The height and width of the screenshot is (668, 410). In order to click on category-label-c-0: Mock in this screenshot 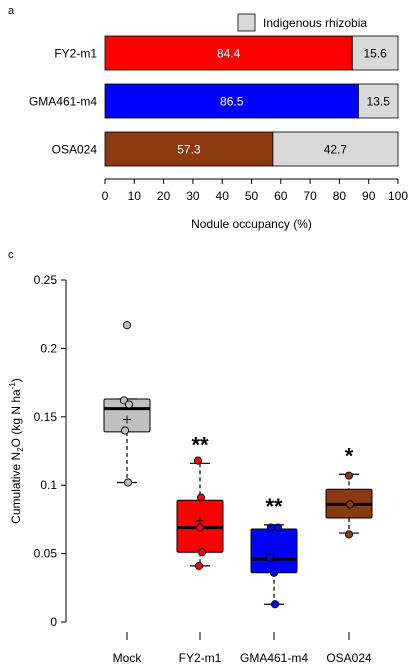, I will do `click(128, 658)`.